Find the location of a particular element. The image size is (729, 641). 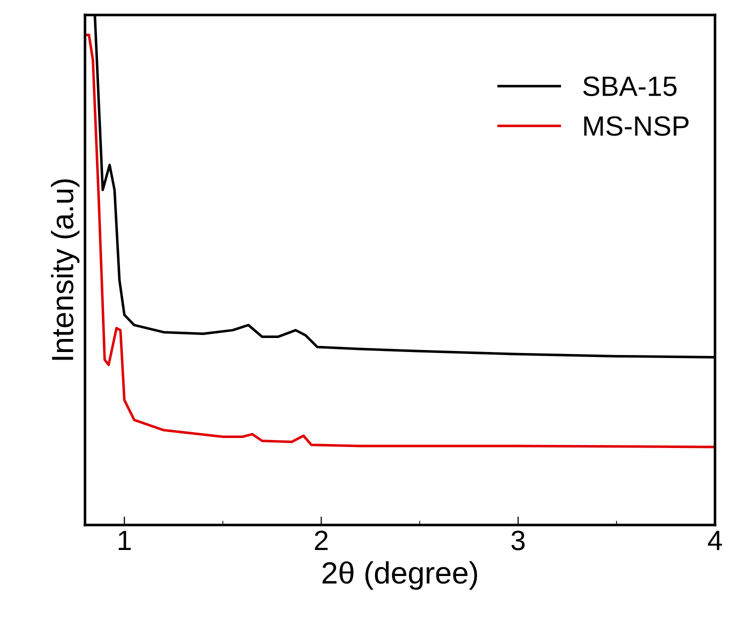

y-axis-title: Intensity (a.u) is located at coordinates (65, 269).